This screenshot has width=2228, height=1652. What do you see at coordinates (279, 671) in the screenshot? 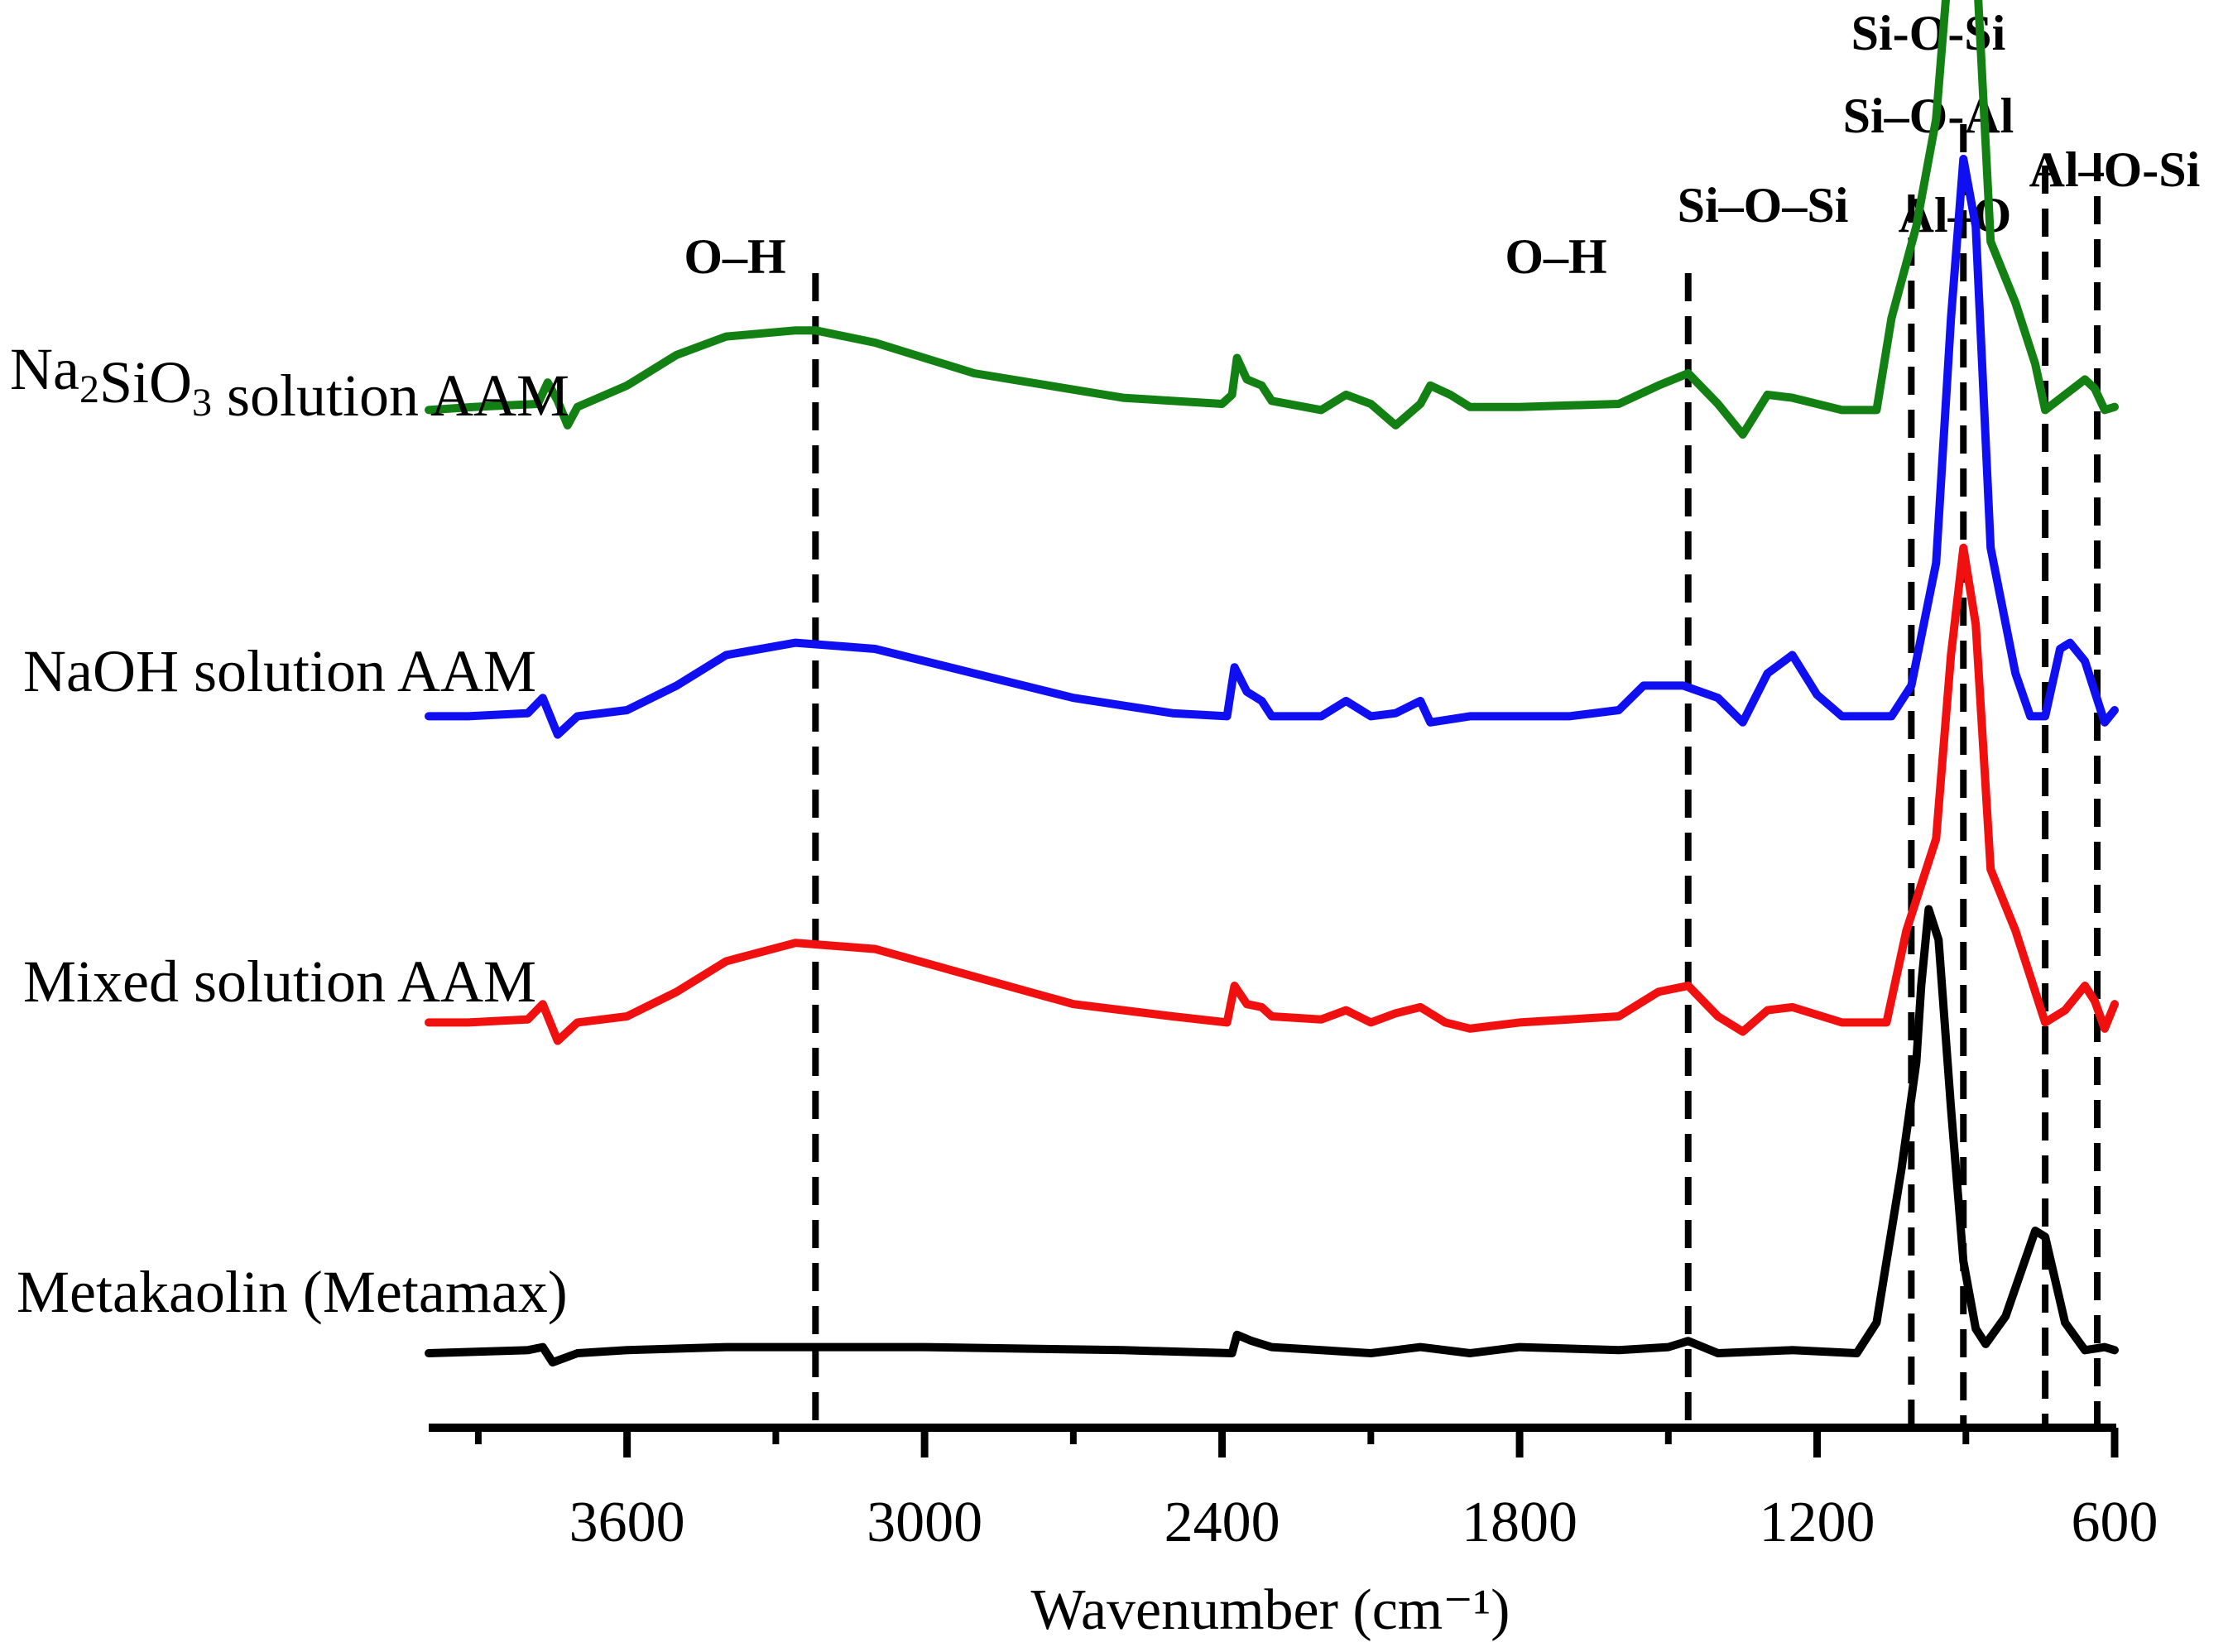
I see `series-label: NaOH solution AAM` at bounding box center [279, 671].